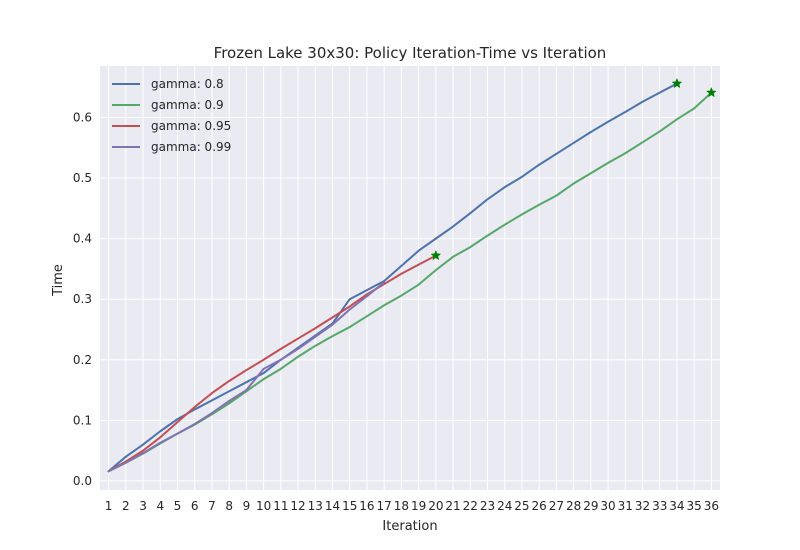 This screenshot has width=800, height=550. Describe the element at coordinates (711, 506) in the screenshot. I see `x-tick-label: 36` at that location.